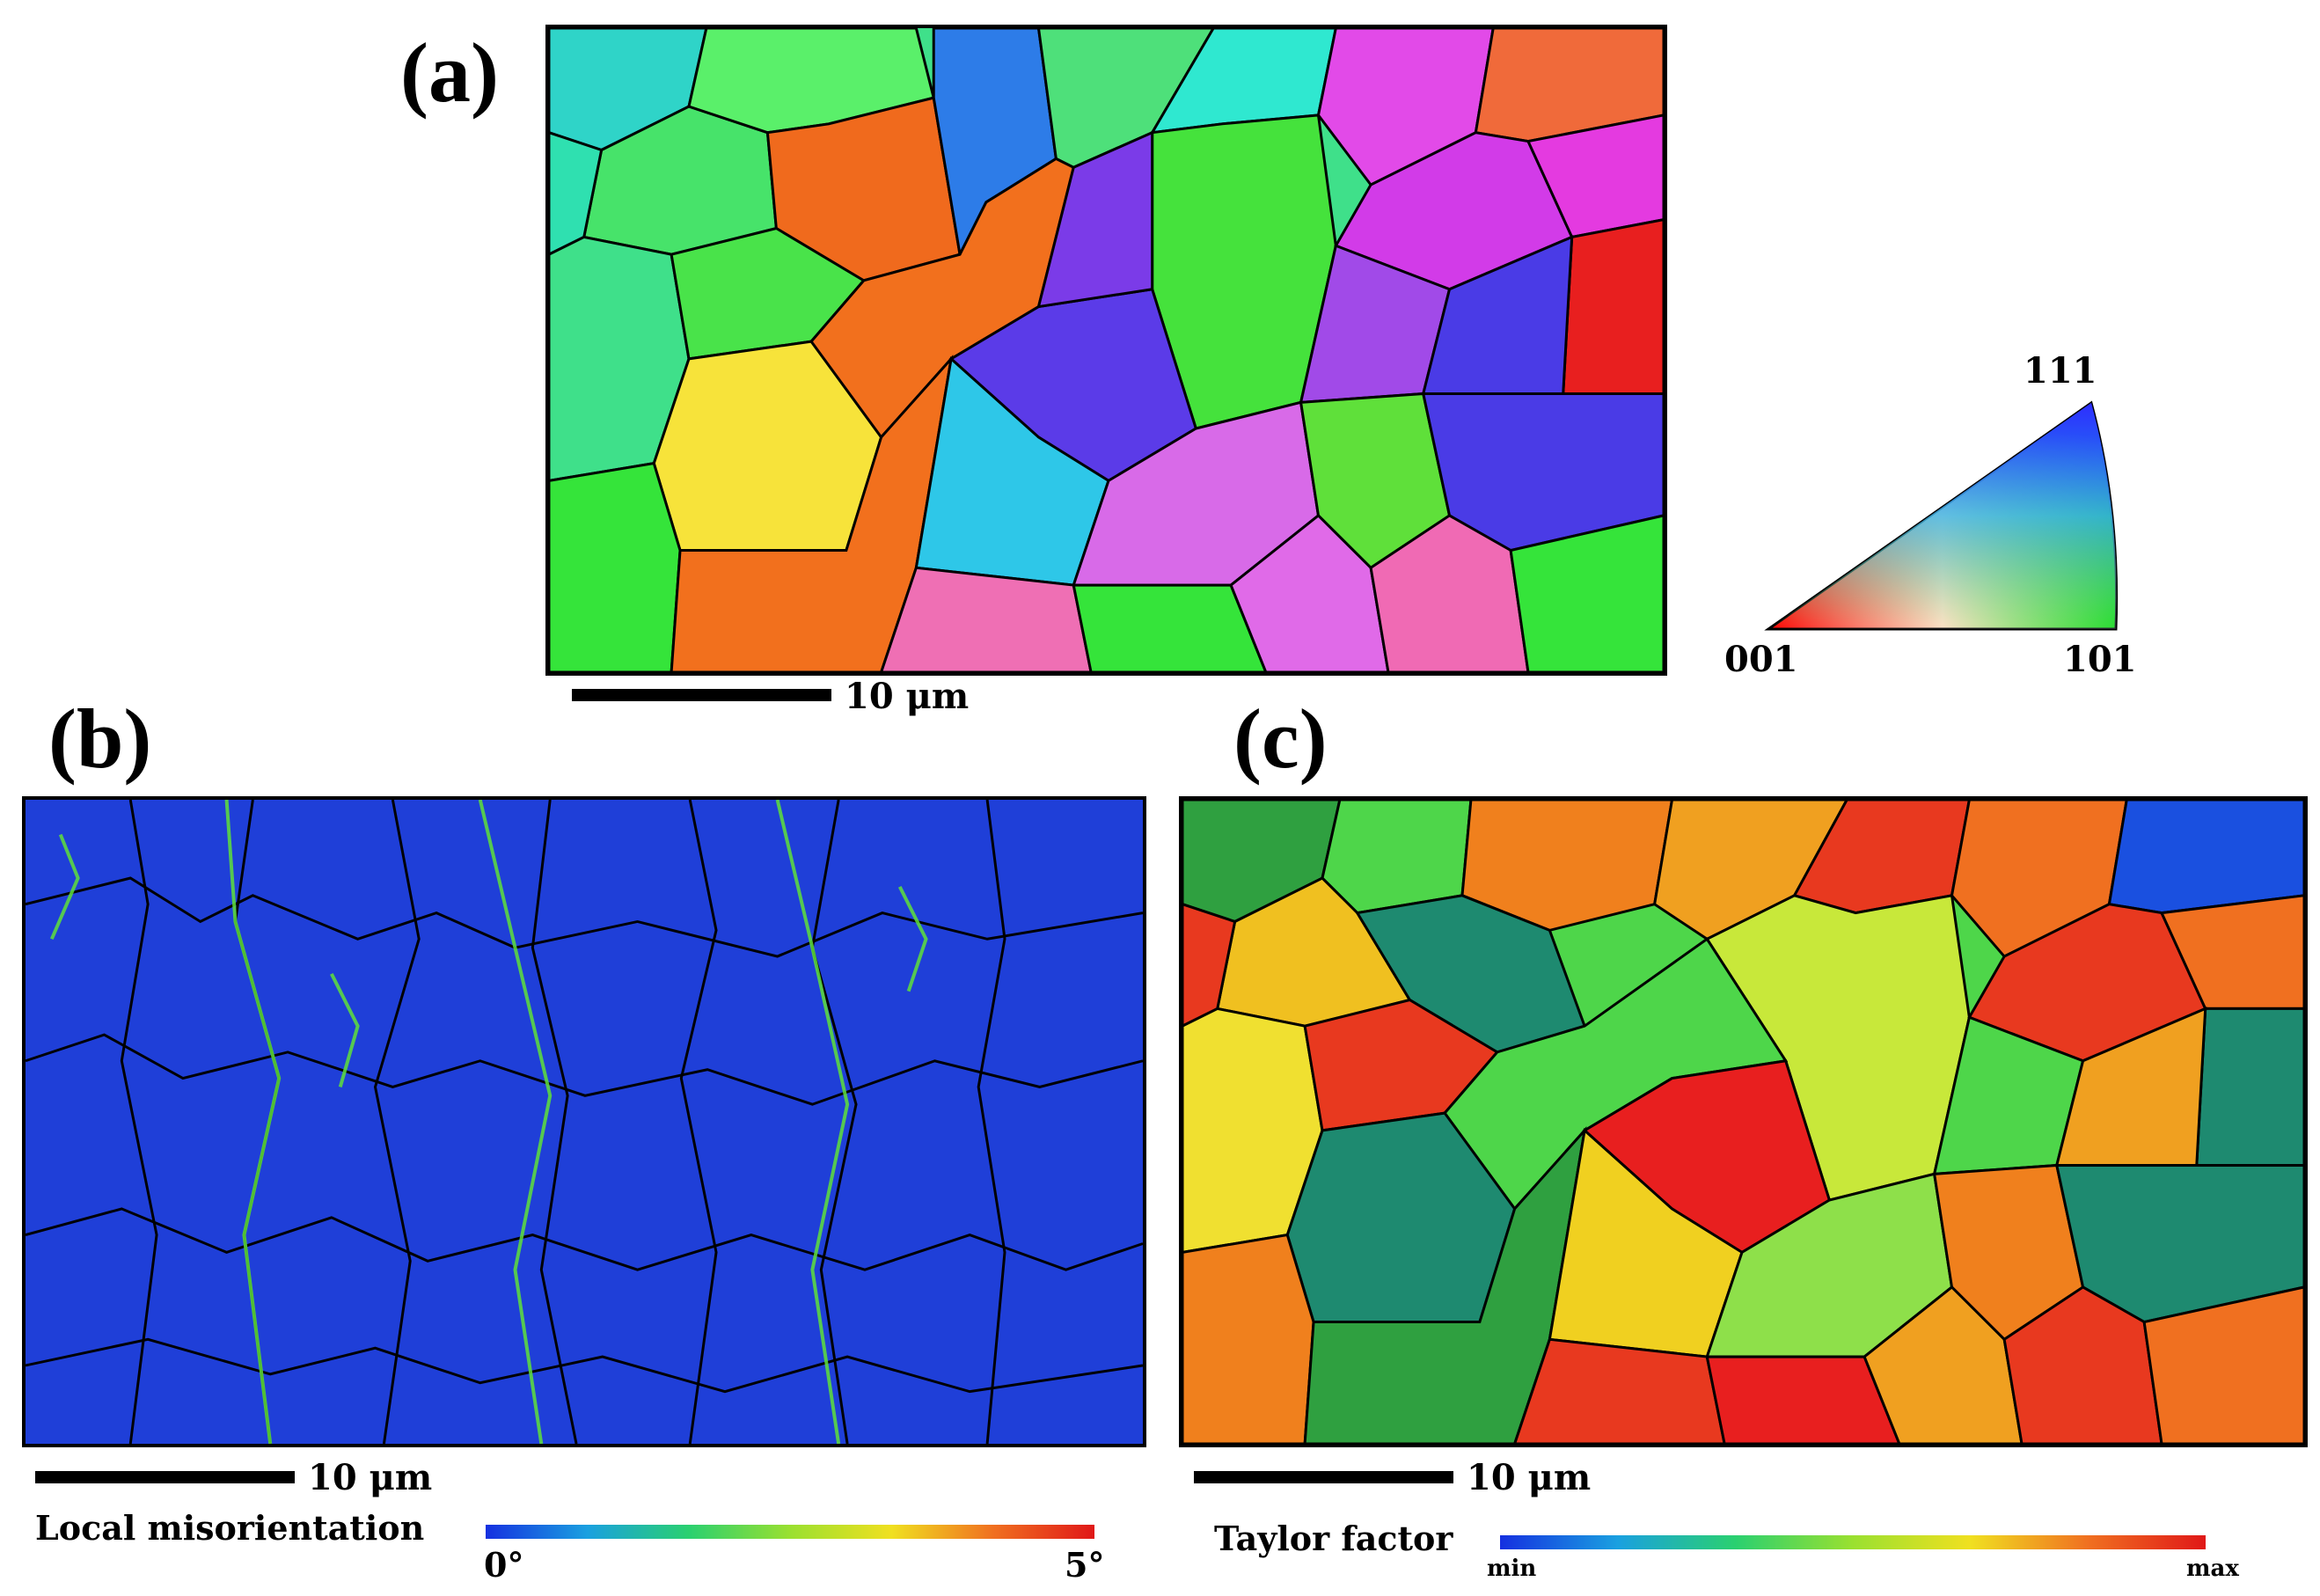 The height and width of the screenshot is (1596, 2320). What do you see at coordinates (1512, 1569) in the screenshot?
I see `colorbar-c-min-label: min` at bounding box center [1512, 1569].